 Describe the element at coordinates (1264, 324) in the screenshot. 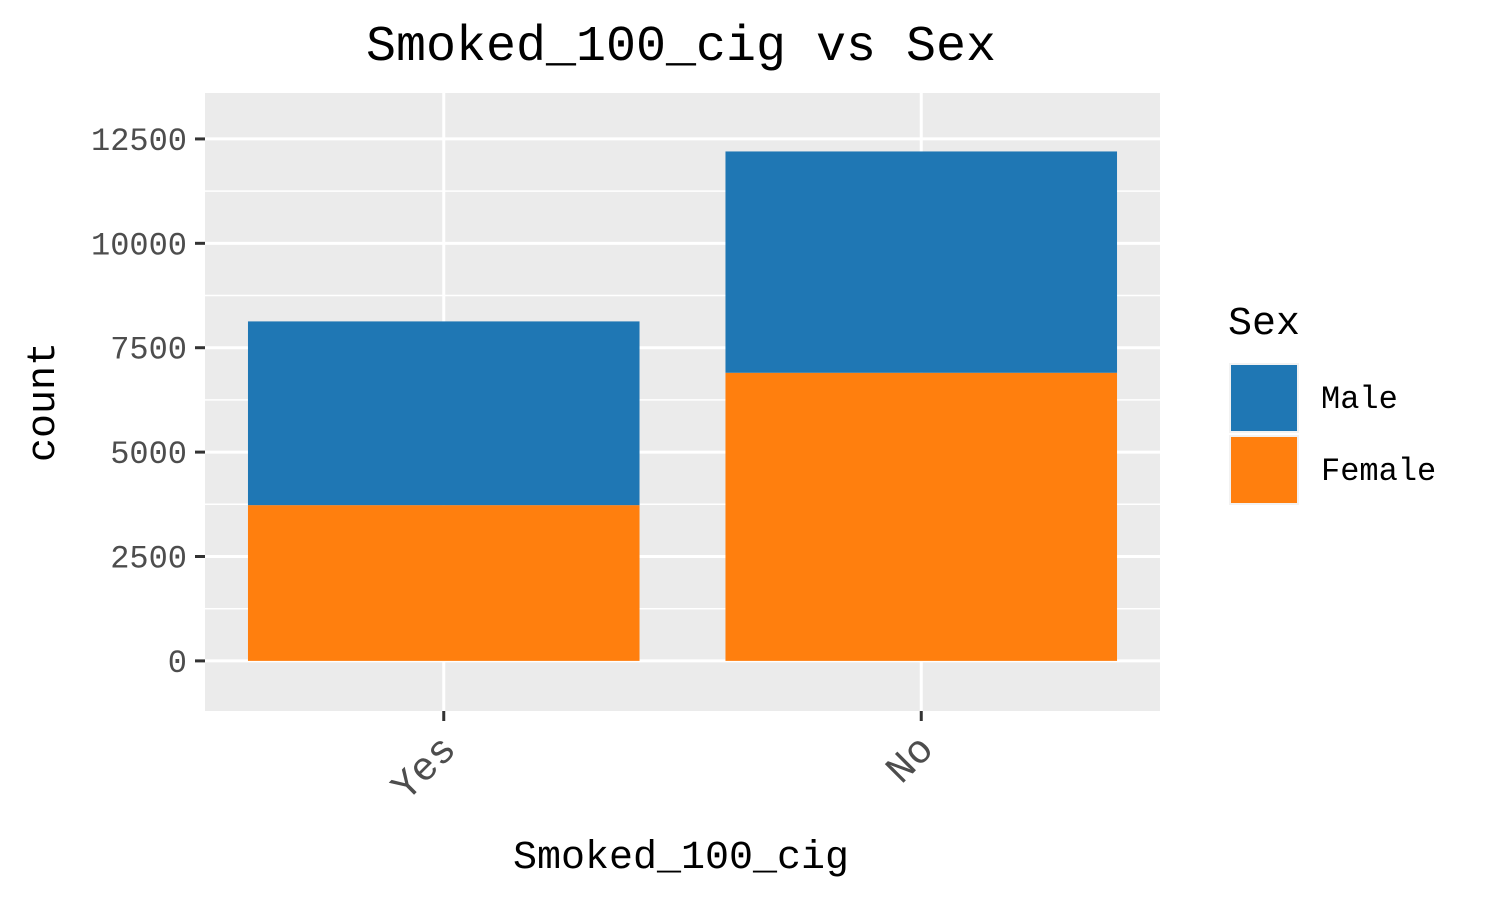

I see `legend-title: Sex` at that location.